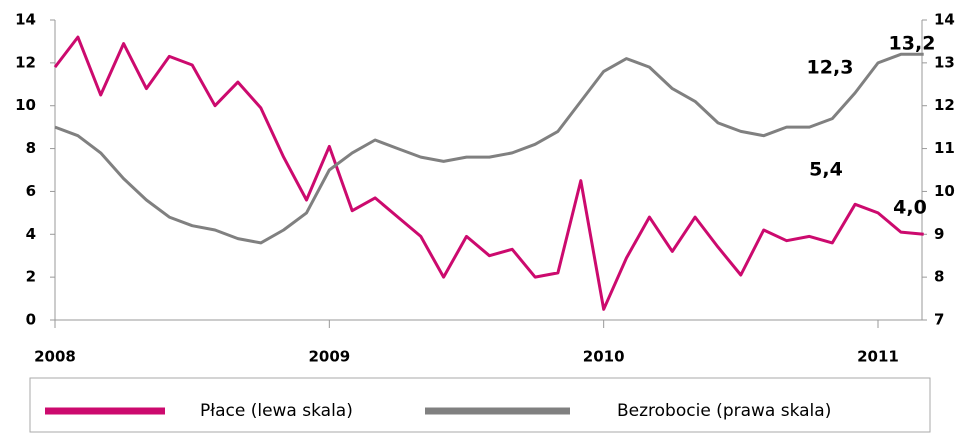 Image resolution: width=972 pixels, height=434 pixels. Describe the element at coordinates (944, 20) in the screenshot. I see `y2-tick-label: 14` at that location.